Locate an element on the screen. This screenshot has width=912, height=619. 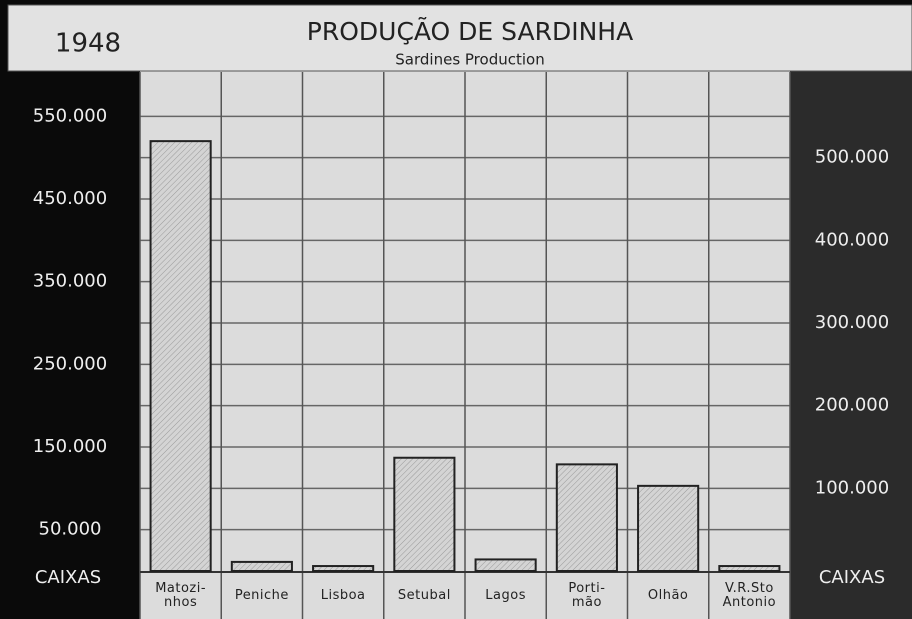
y2-tick-label: 100.000 is located at coordinates (852, 487).